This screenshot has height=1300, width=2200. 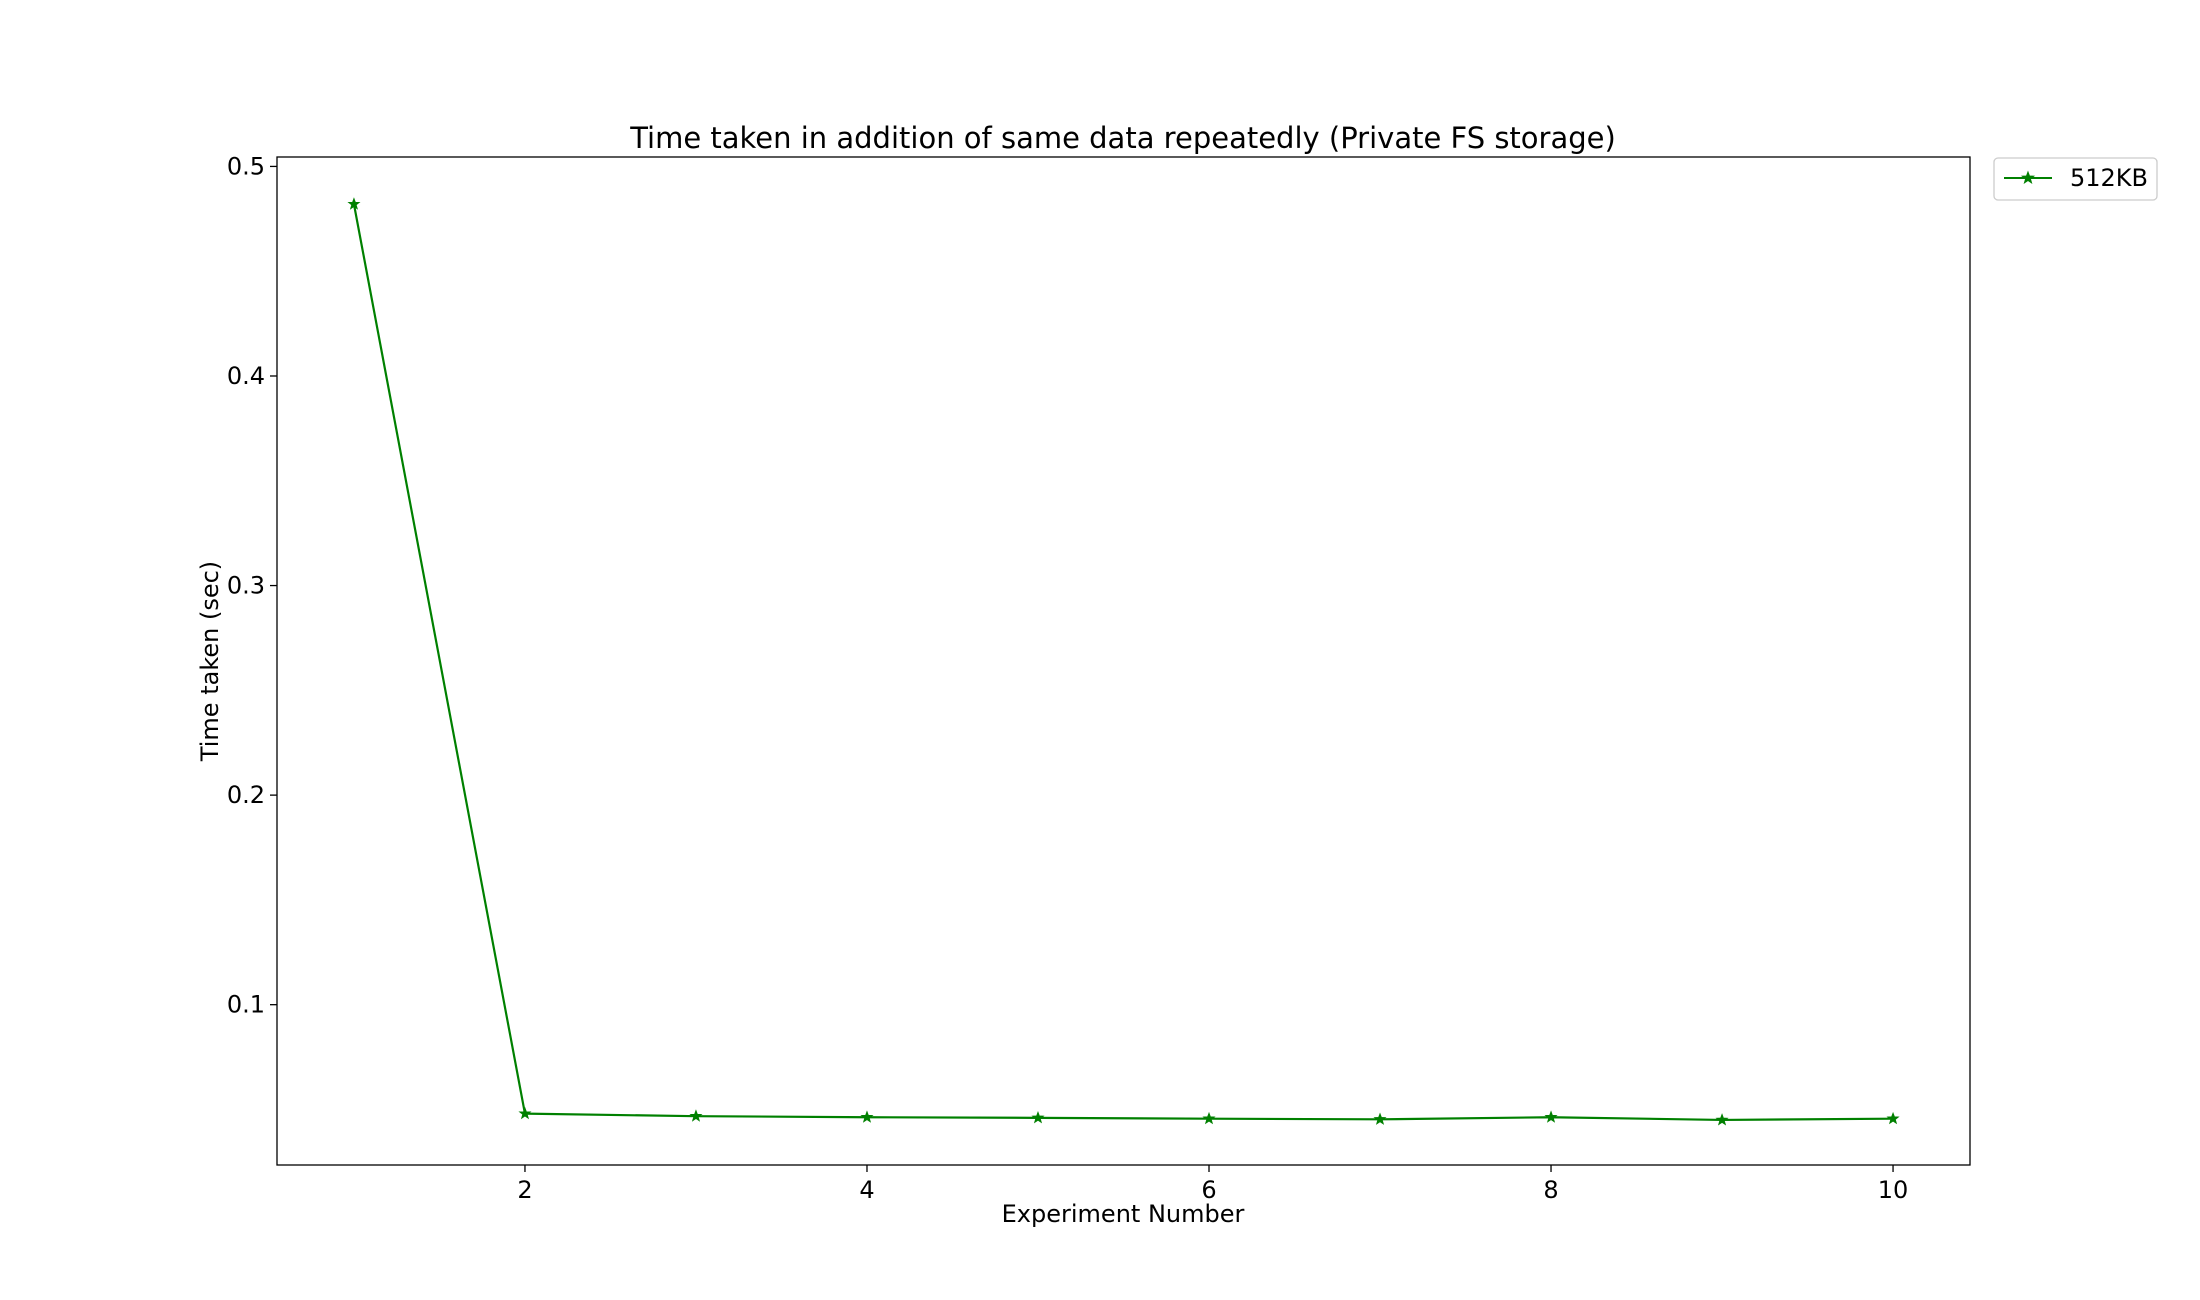 What do you see at coordinates (210, 661) in the screenshot?
I see `y-axis-title: Time taken (sec)` at bounding box center [210, 661].